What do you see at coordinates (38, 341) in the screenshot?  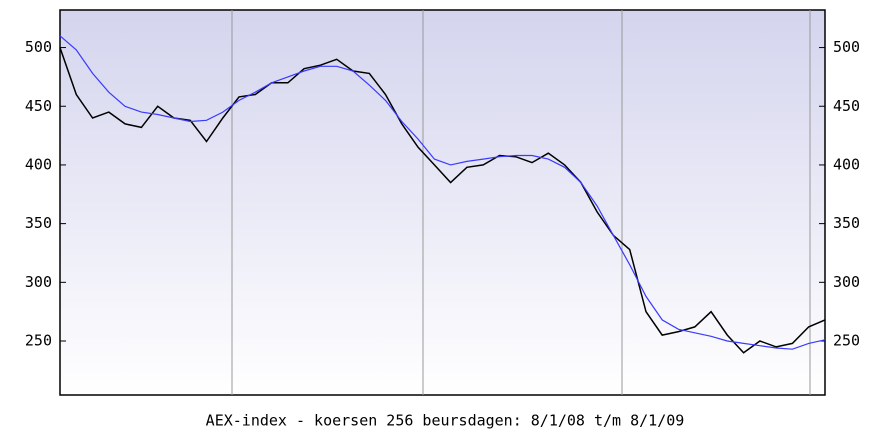 I see `y-tick-label: 250` at bounding box center [38, 341].